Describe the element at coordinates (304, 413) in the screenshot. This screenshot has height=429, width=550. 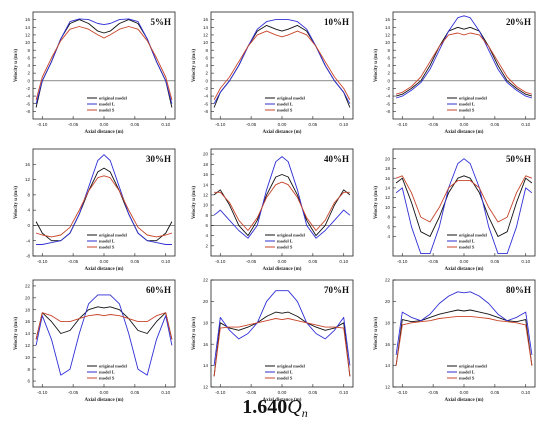
I see `caption-subscript: n` at that location.